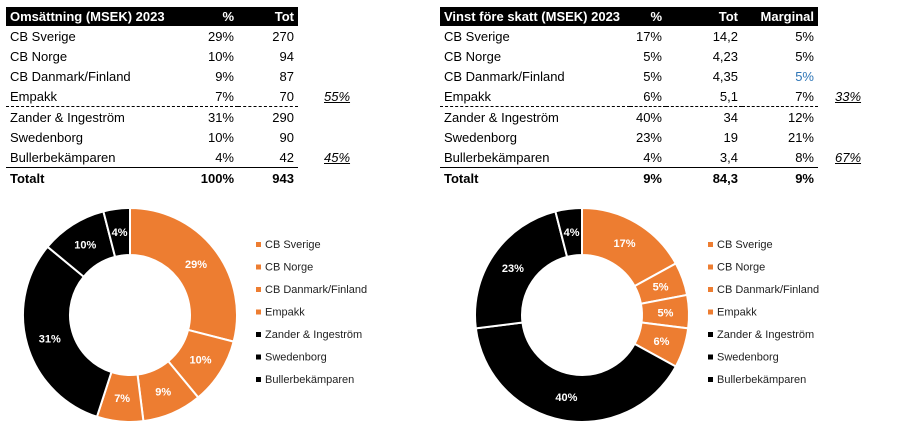  Describe the element at coordinates (67, 332) in the screenshot. I see `revenue-slice-zander-ingestr-m` at that location.